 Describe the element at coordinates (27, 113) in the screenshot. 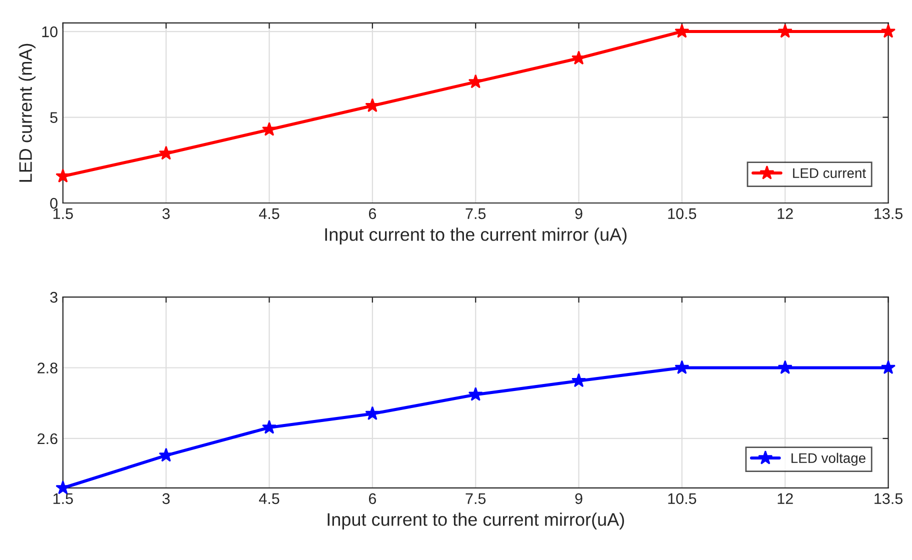

I see `y-axis-title: LED current (mA)` at that location.